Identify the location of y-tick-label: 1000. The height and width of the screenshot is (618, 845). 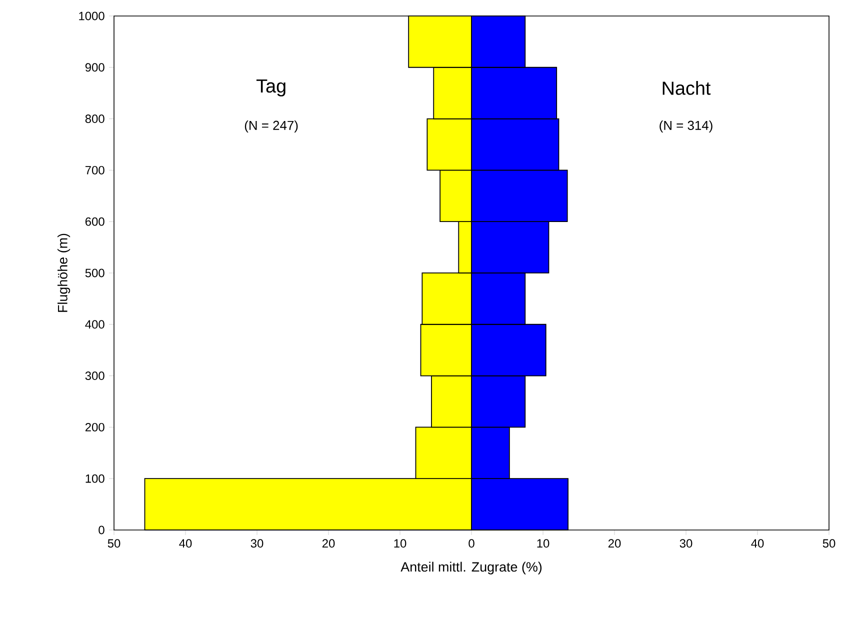
(91, 16).